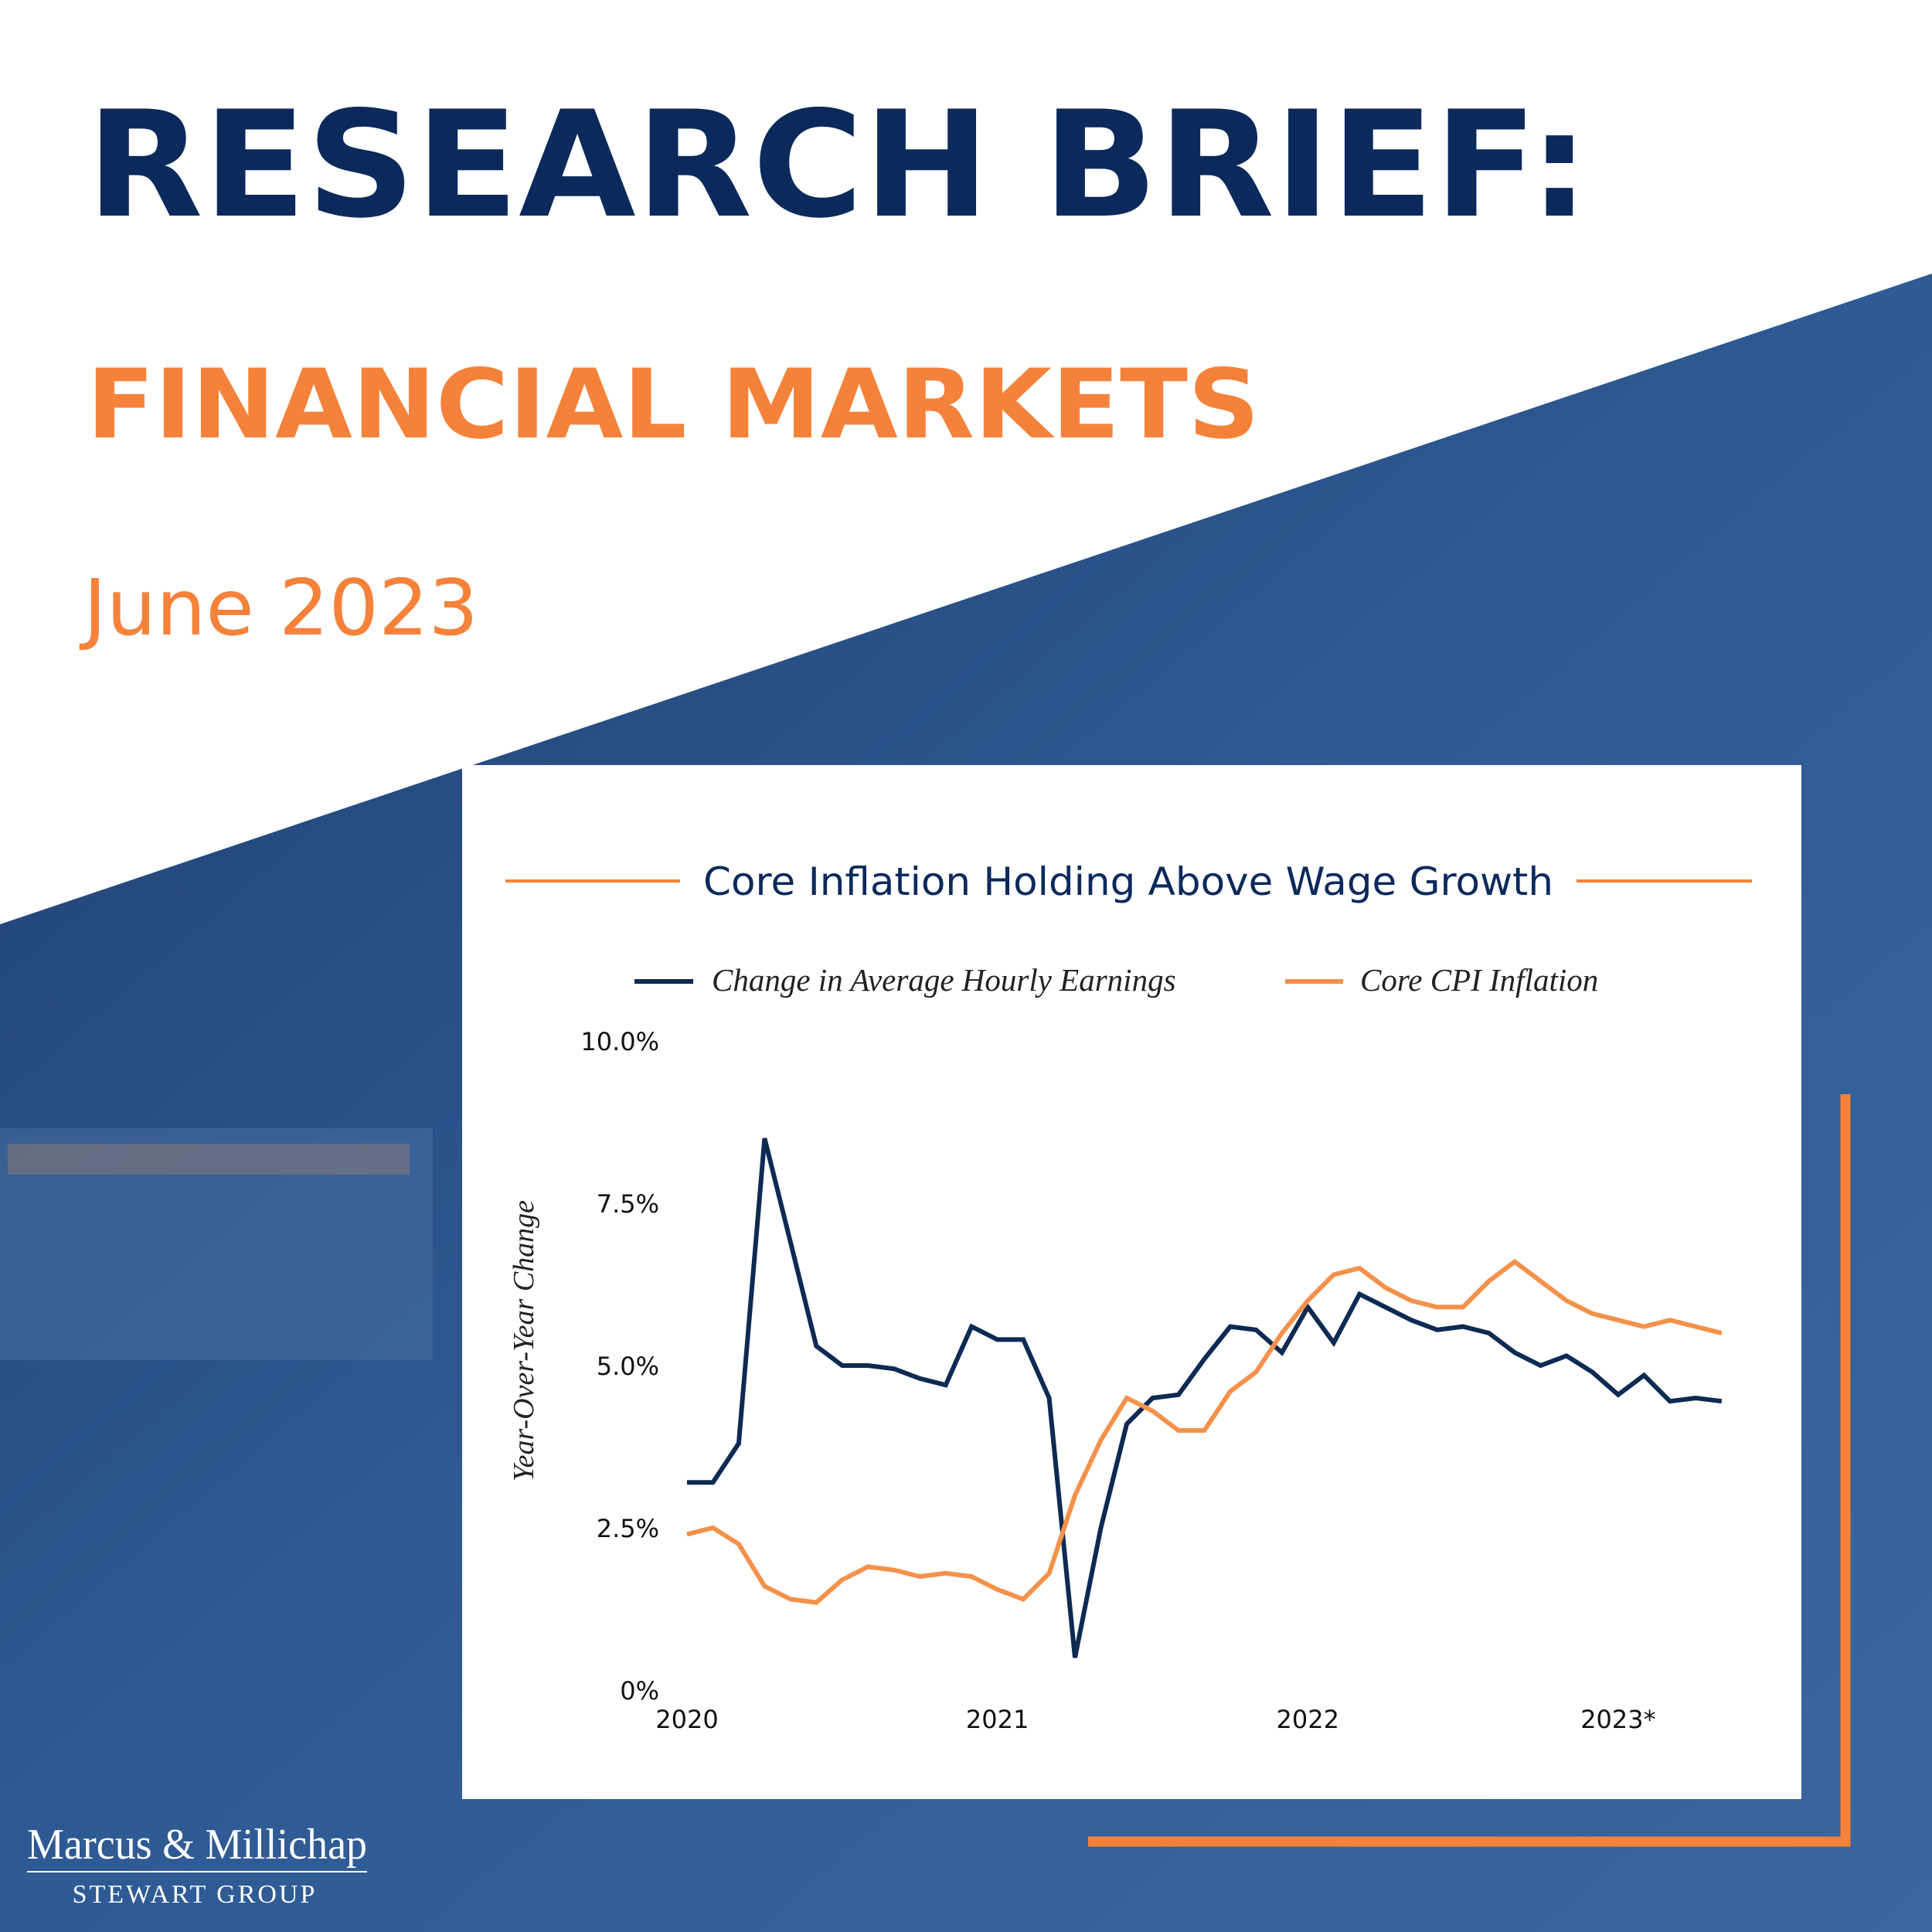 This screenshot has width=1932, height=1932. I want to click on x-tick-label: 2022, so click(1308, 1719).